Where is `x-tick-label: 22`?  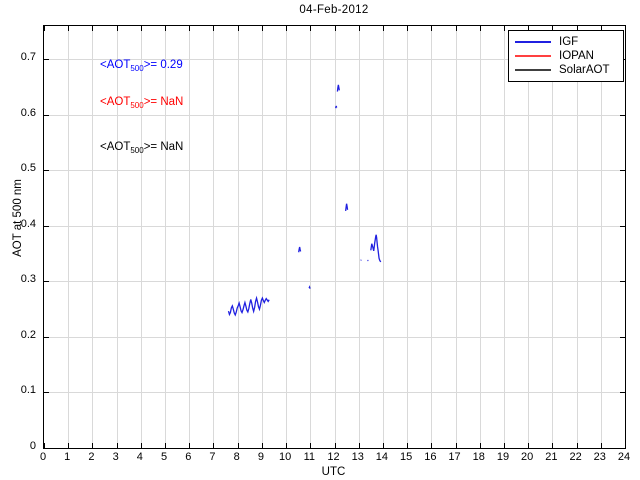
x-tick-label: 22 is located at coordinates (575, 457).